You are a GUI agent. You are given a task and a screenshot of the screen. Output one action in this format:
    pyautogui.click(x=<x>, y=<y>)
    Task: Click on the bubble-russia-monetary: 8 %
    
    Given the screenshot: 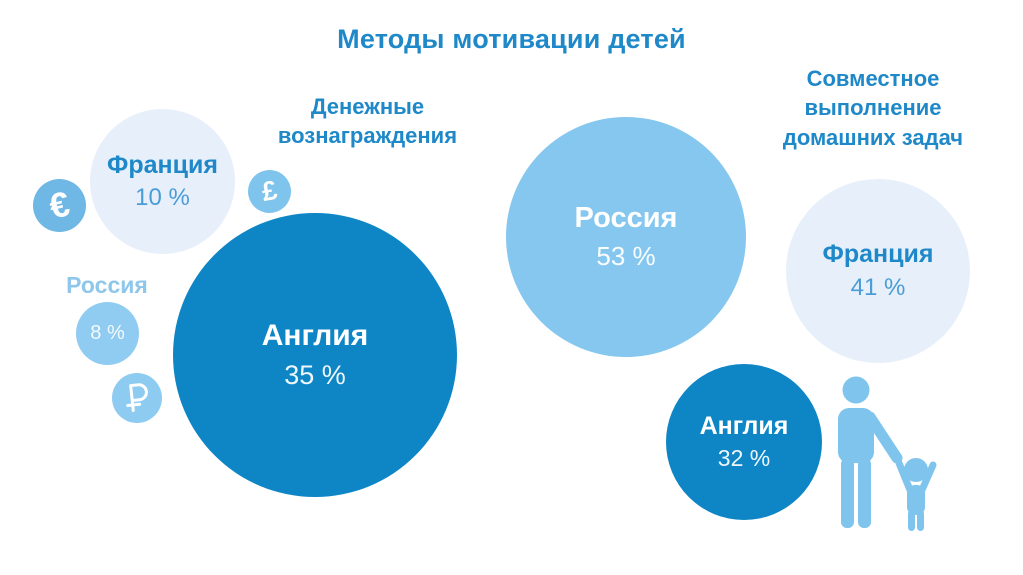 What is the action you would take?
    pyautogui.click(x=107, y=333)
    